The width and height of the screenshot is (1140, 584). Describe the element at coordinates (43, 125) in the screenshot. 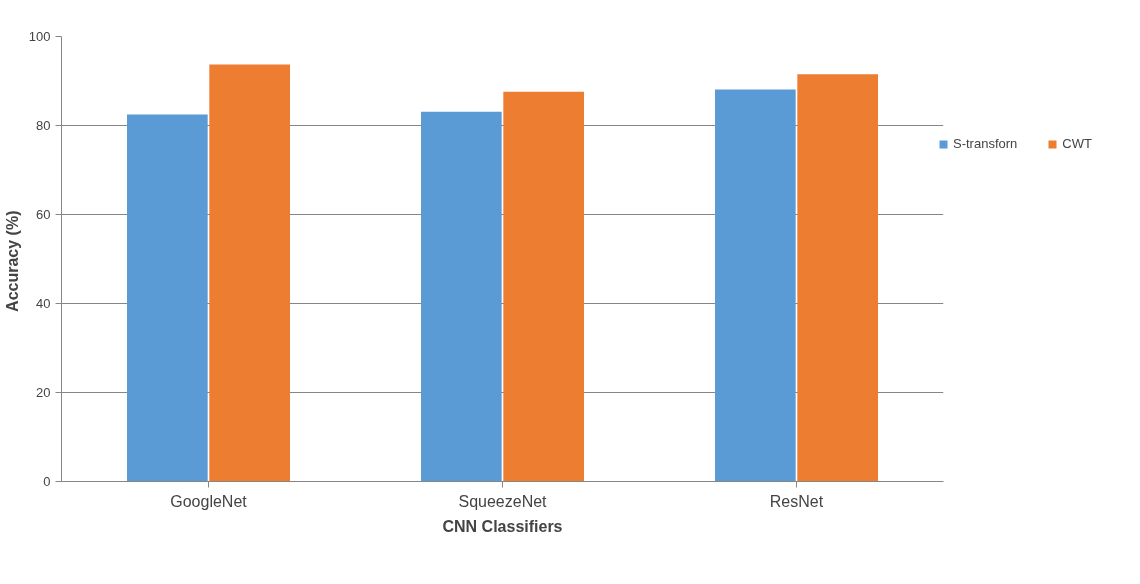

I see `y-tick-label: 80` at that location.